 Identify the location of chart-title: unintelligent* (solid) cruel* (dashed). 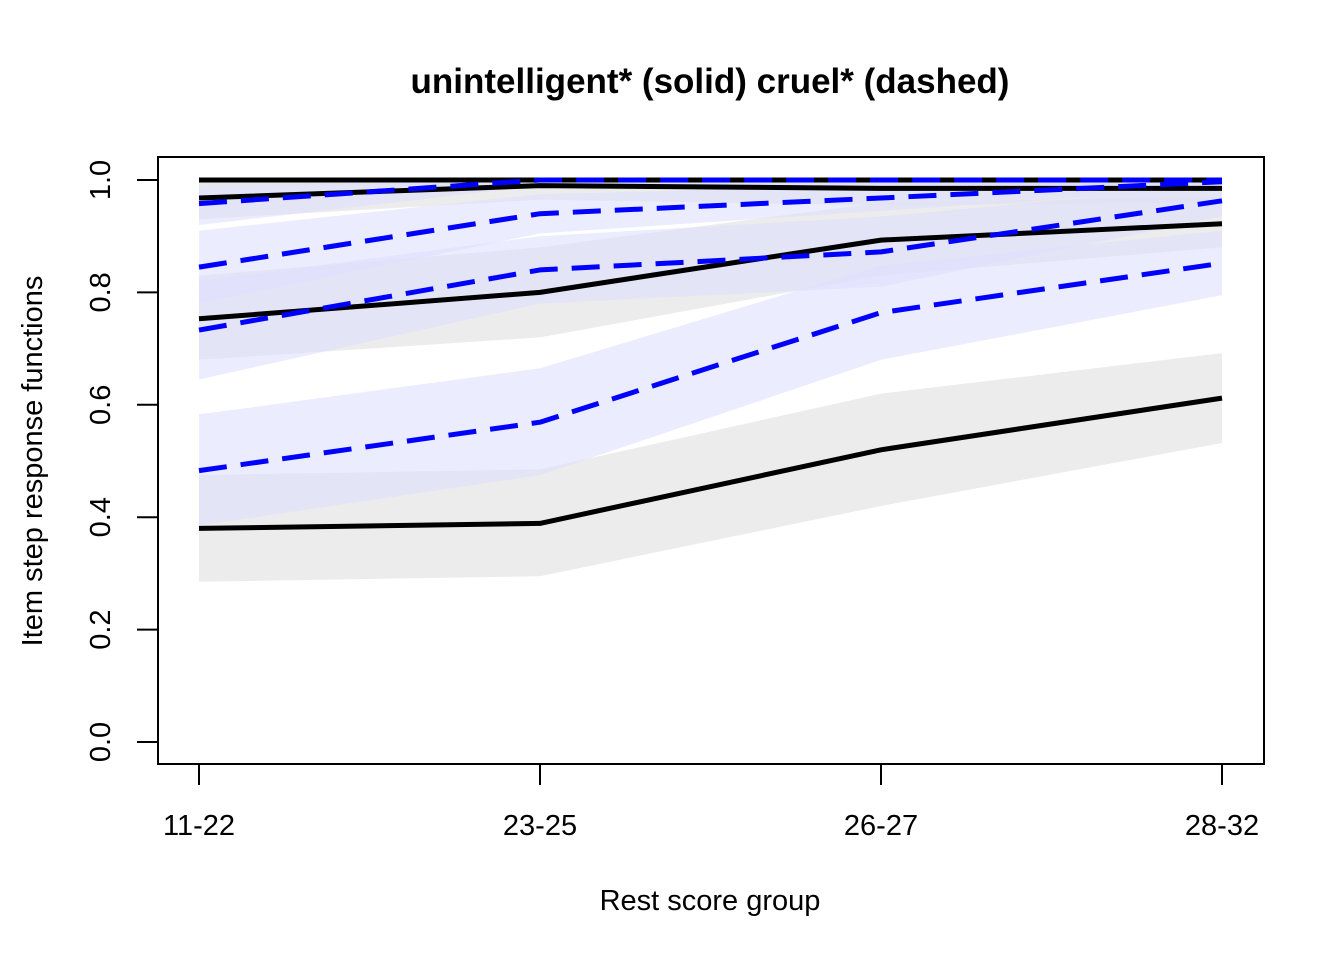
(710, 81).